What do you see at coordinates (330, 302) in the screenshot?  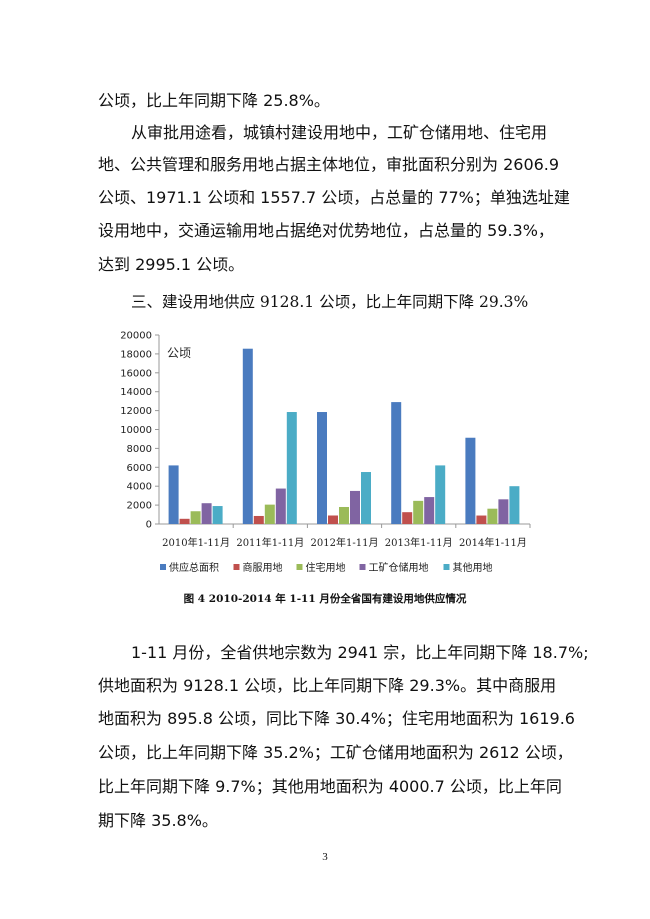 I see `section-heading: 三、建设用地供应 9128.1 公顷，比上年同期下降 29.3%` at bounding box center [330, 302].